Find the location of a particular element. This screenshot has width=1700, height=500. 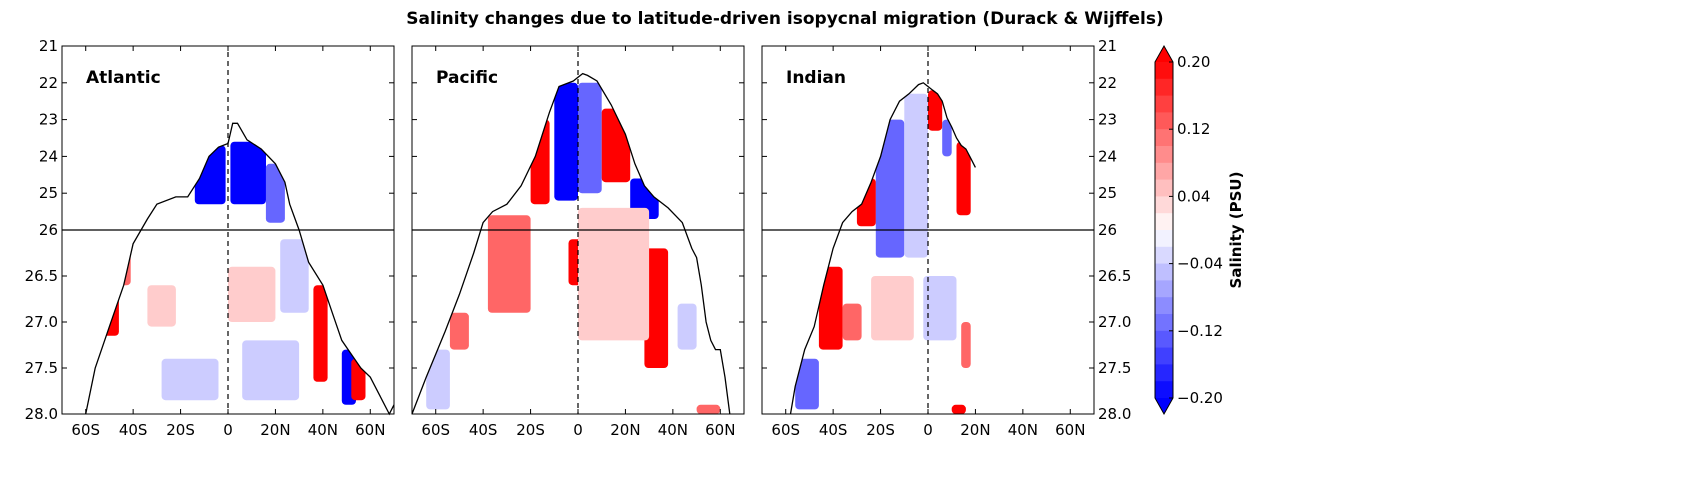

colorbar-tick-label: 0.20 is located at coordinates (1193, 62).